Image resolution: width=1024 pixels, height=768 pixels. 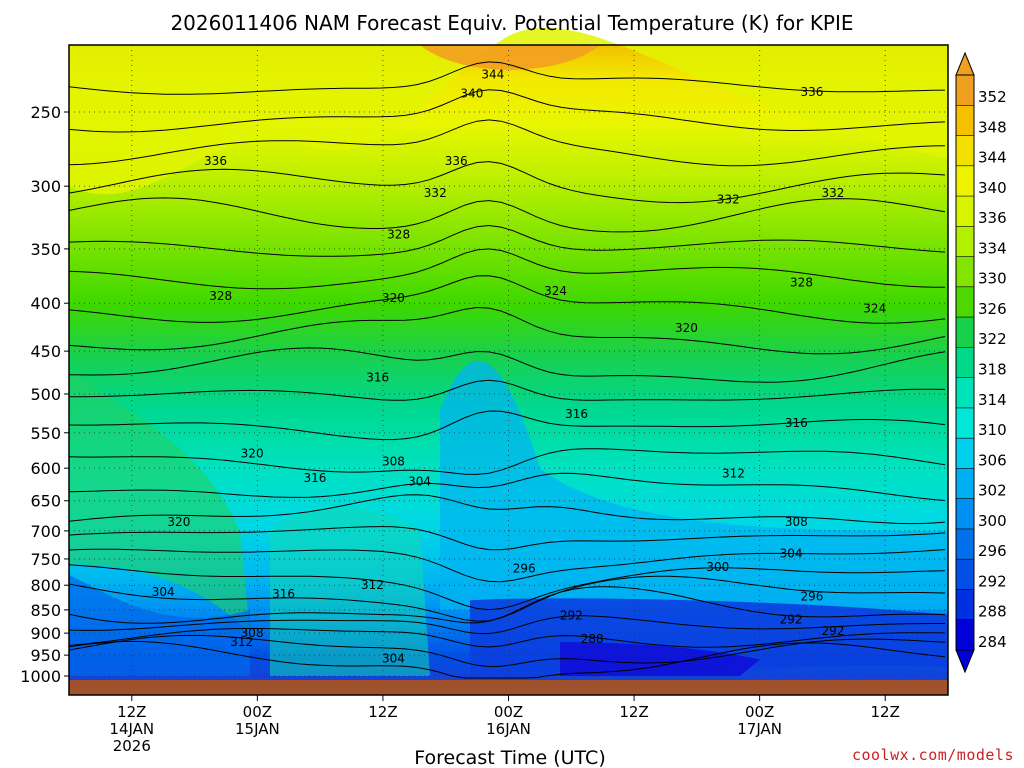 I want to click on colorbar-label: 352, so click(x=992, y=97).